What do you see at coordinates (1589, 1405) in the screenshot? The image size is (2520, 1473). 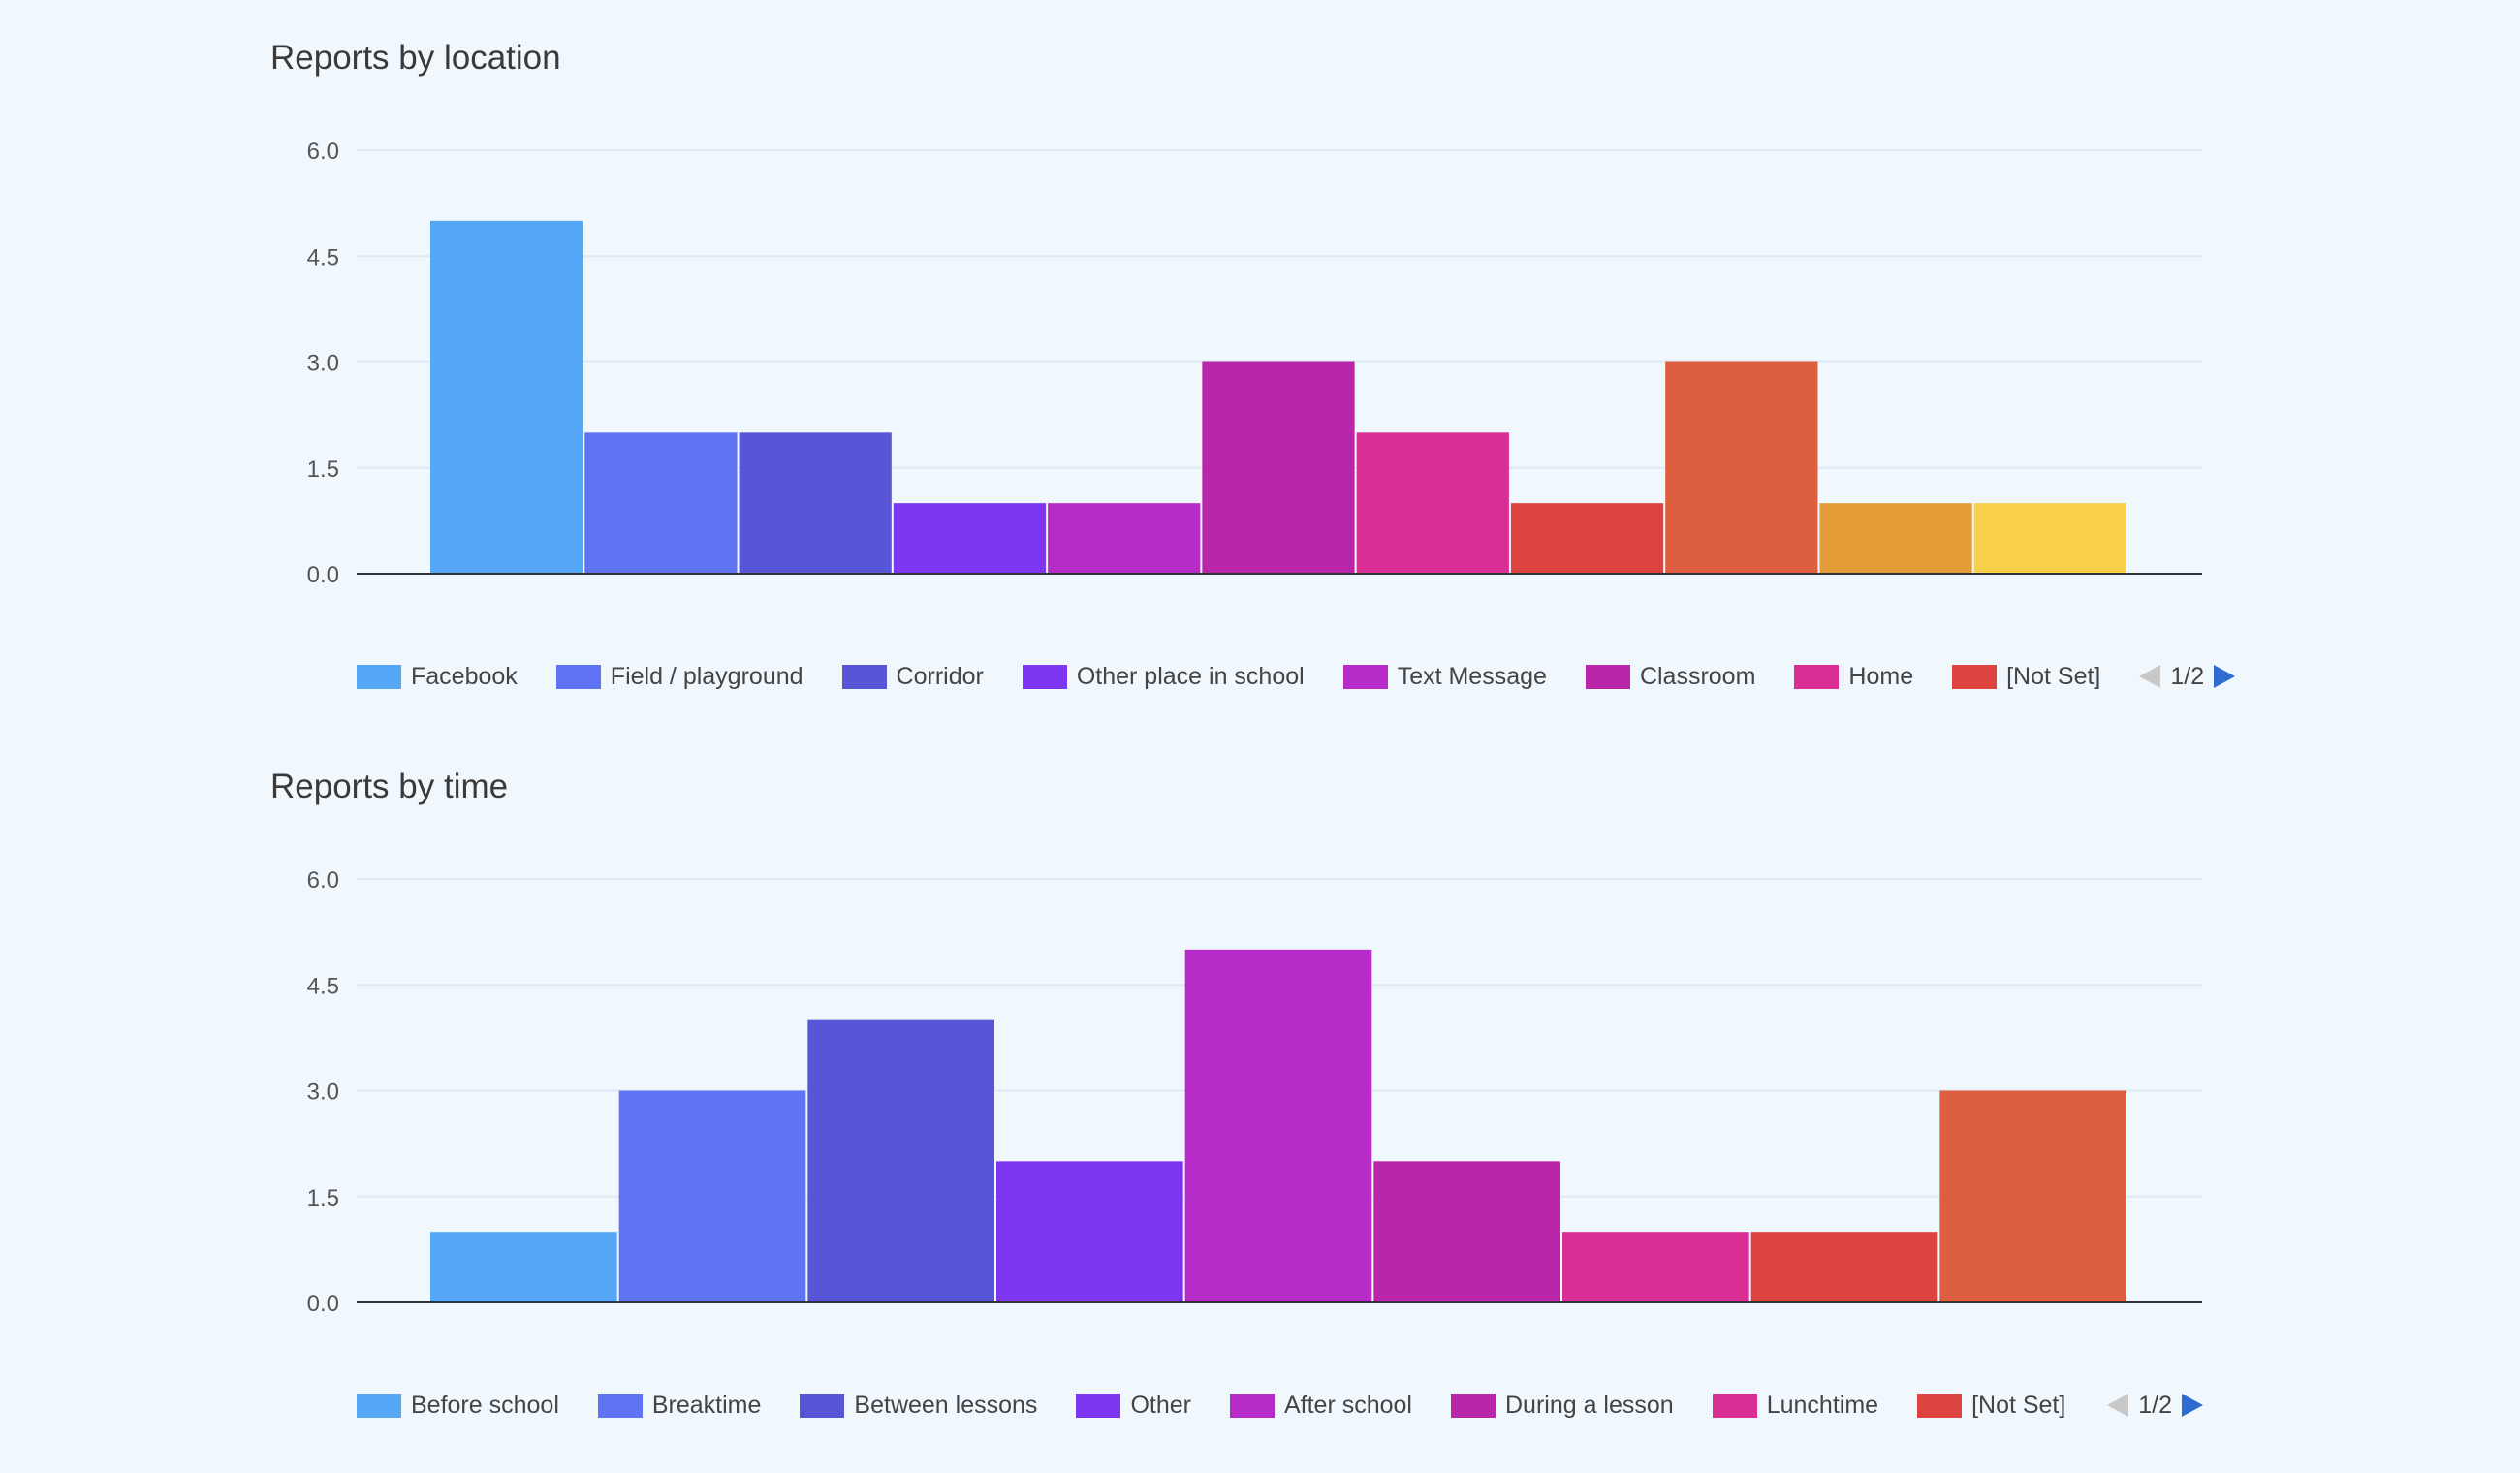 I see `legend-label: During a lesson` at bounding box center [1589, 1405].